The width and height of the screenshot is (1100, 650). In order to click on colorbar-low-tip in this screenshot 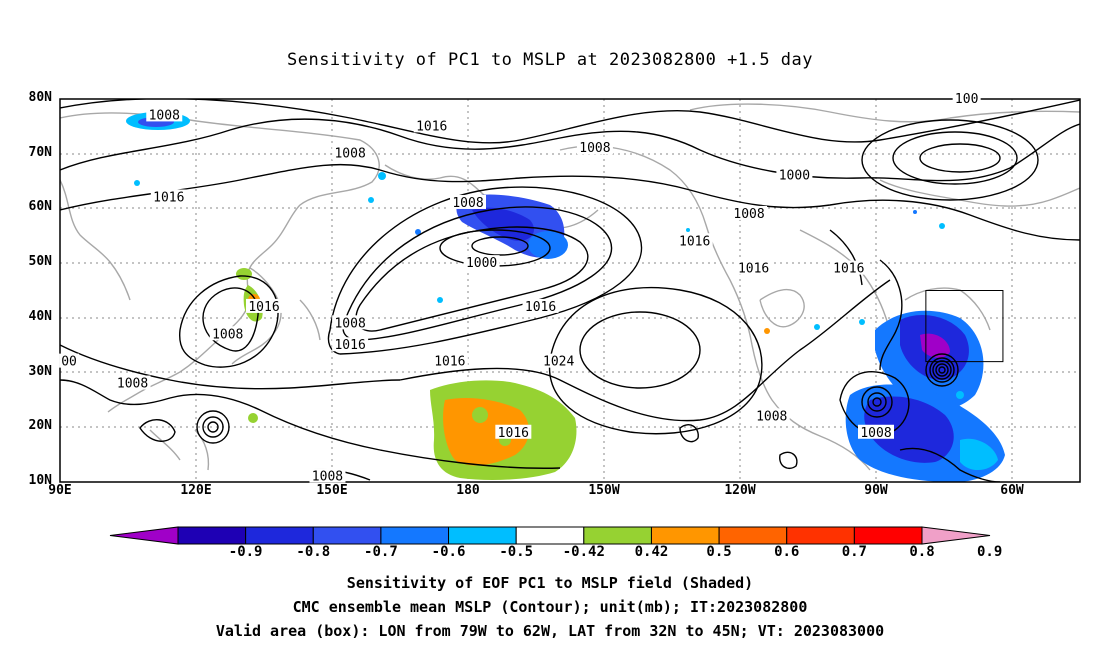, I will do `click(144, 535)`.